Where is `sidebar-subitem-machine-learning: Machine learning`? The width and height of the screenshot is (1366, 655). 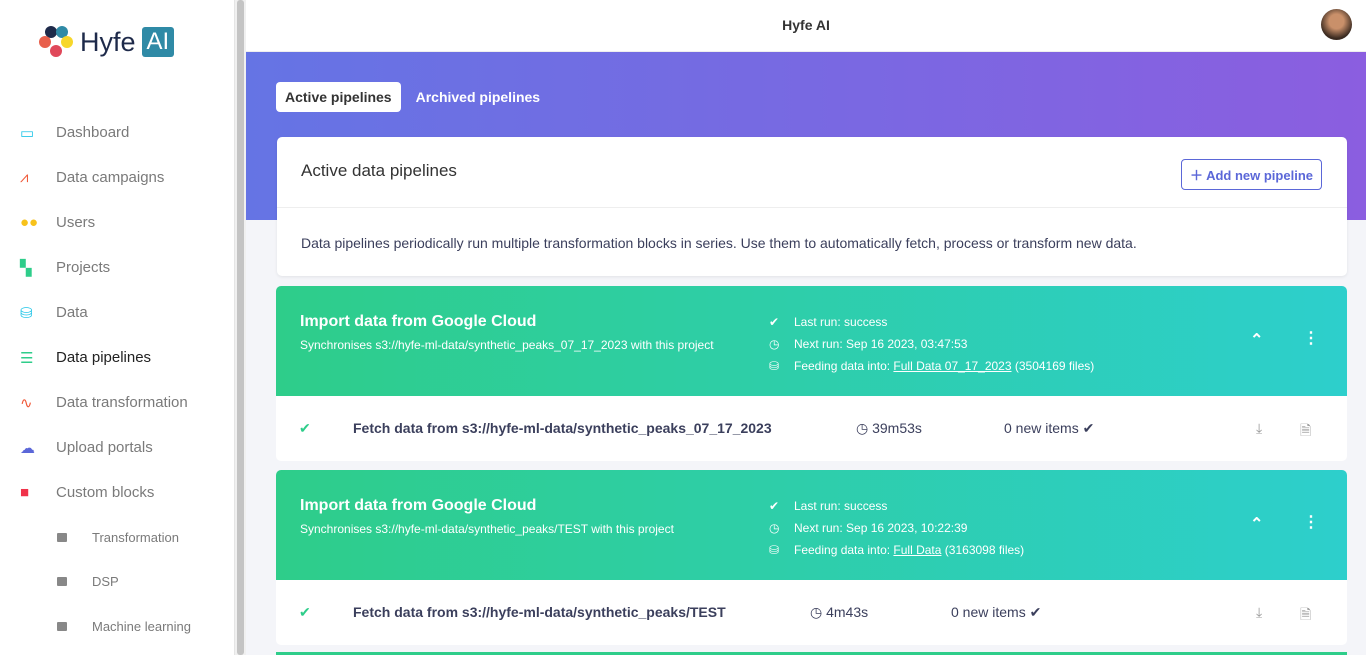 sidebar-subitem-machine-learning: Machine learning is located at coordinates (117, 626).